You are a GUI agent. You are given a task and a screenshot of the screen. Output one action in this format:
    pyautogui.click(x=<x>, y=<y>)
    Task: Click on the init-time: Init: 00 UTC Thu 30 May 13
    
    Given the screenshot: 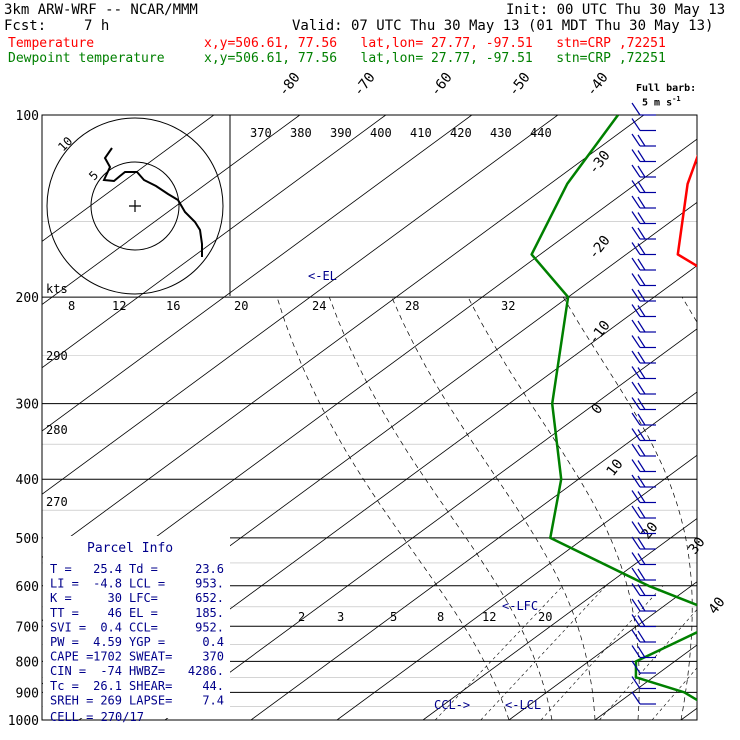 What is the action you would take?
    pyautogui.click(x=616, y=10)
    